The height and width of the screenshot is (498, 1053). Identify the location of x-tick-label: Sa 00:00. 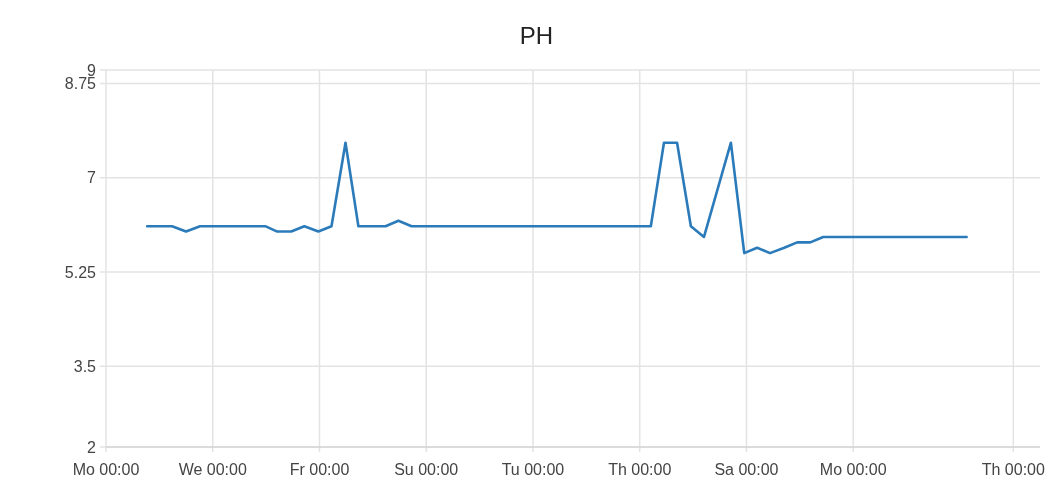
(746, 469).